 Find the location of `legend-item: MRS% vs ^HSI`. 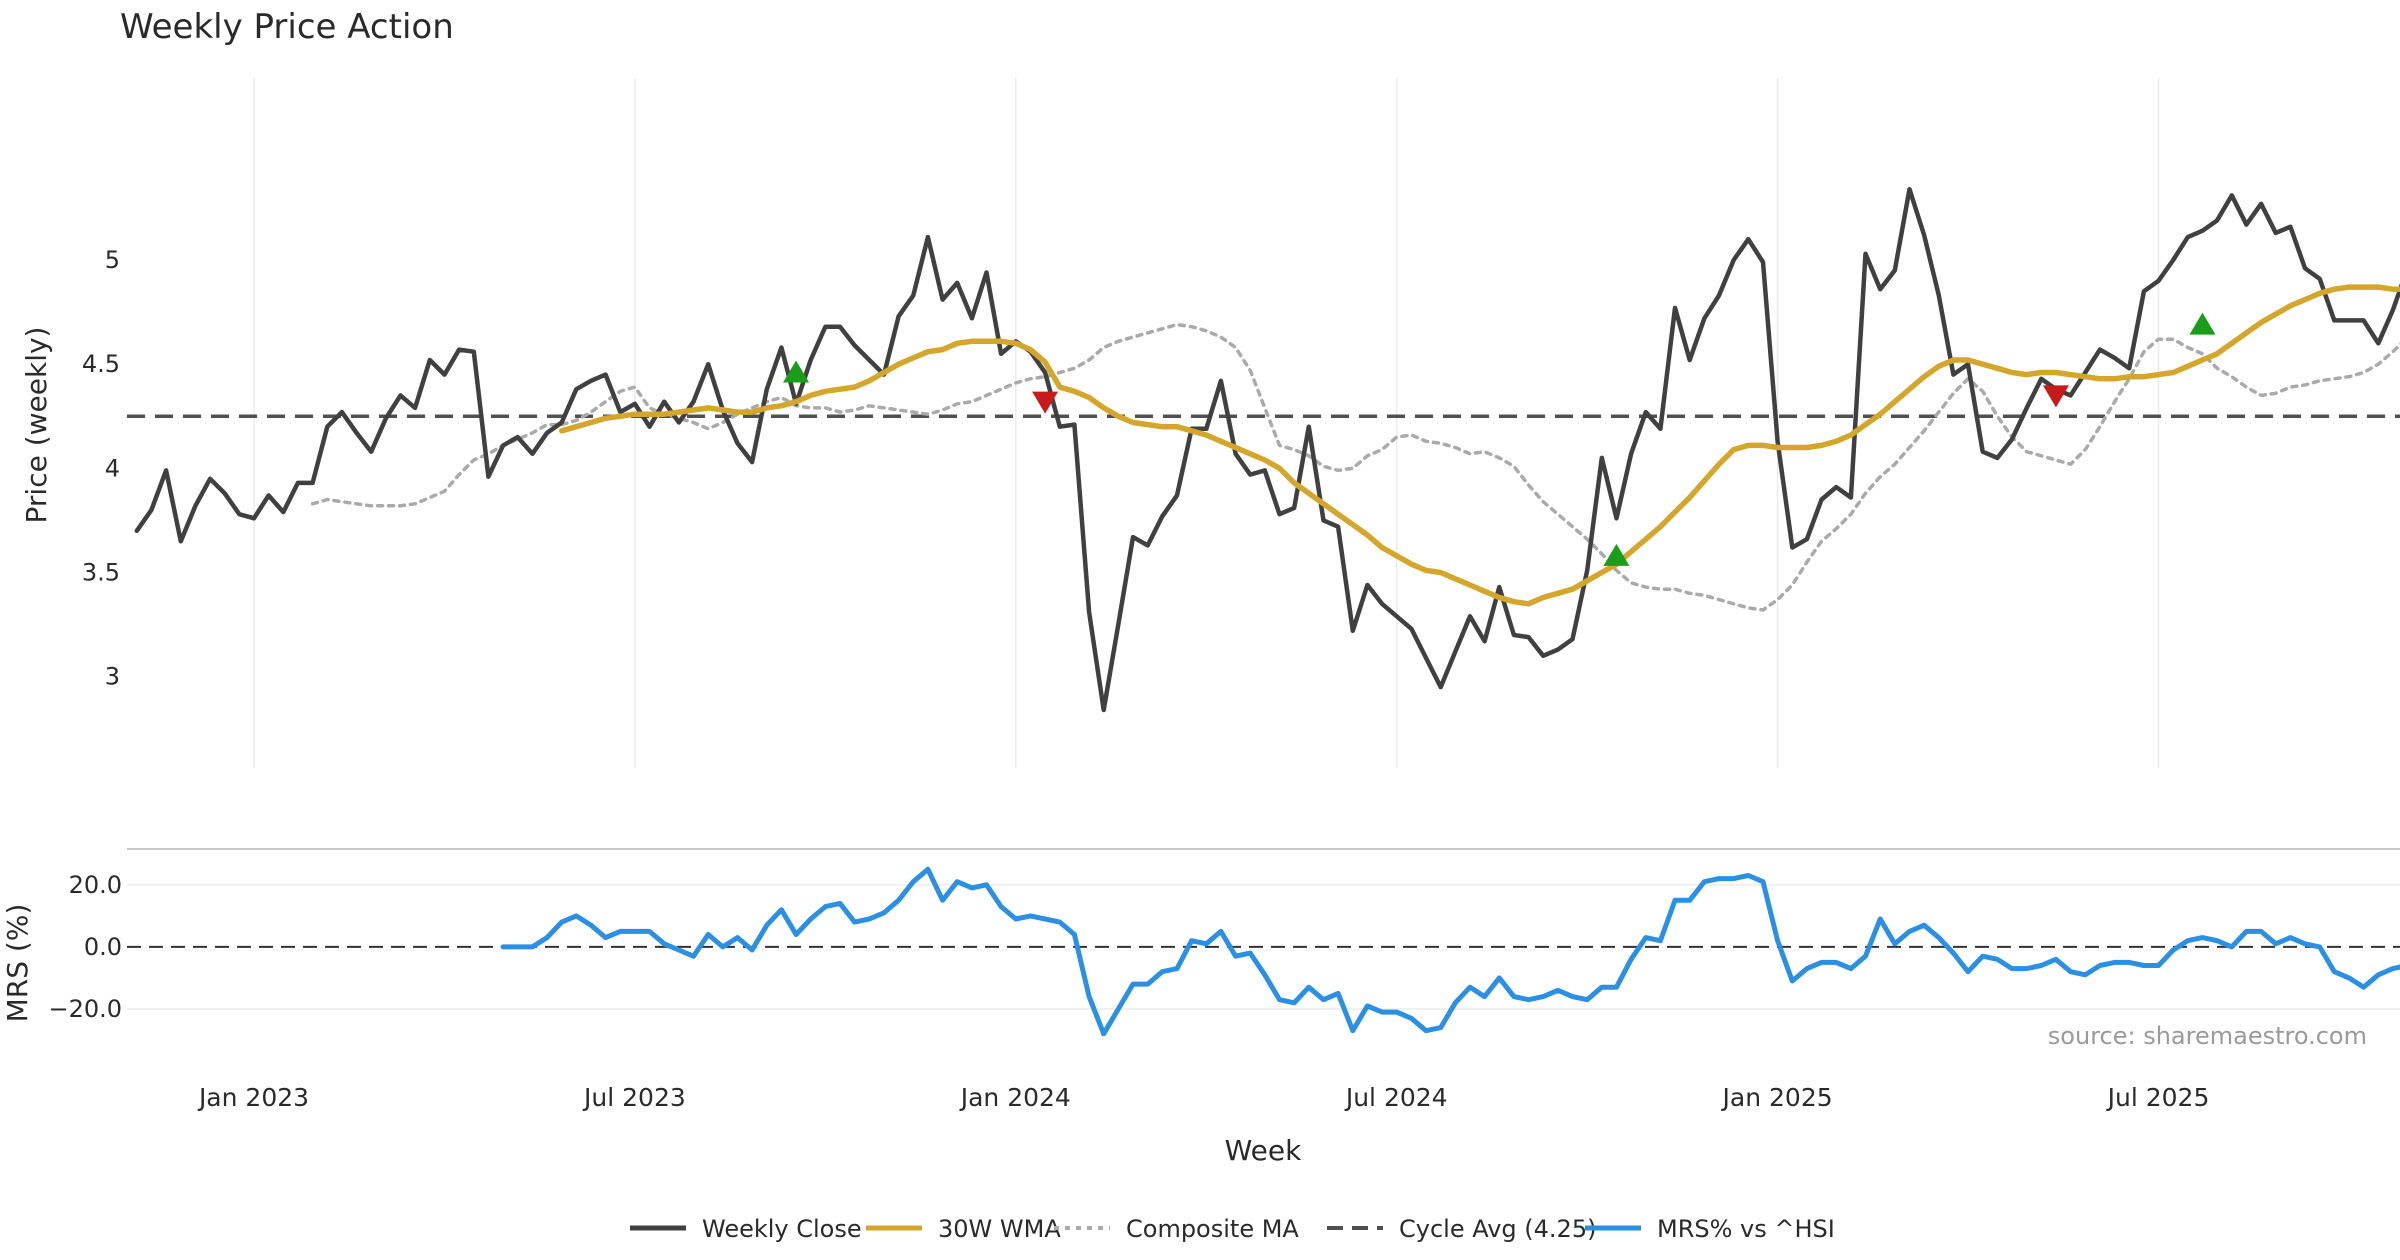

legend-item: MRS% vs ^HSI is located at coordinates (1710, 1229).